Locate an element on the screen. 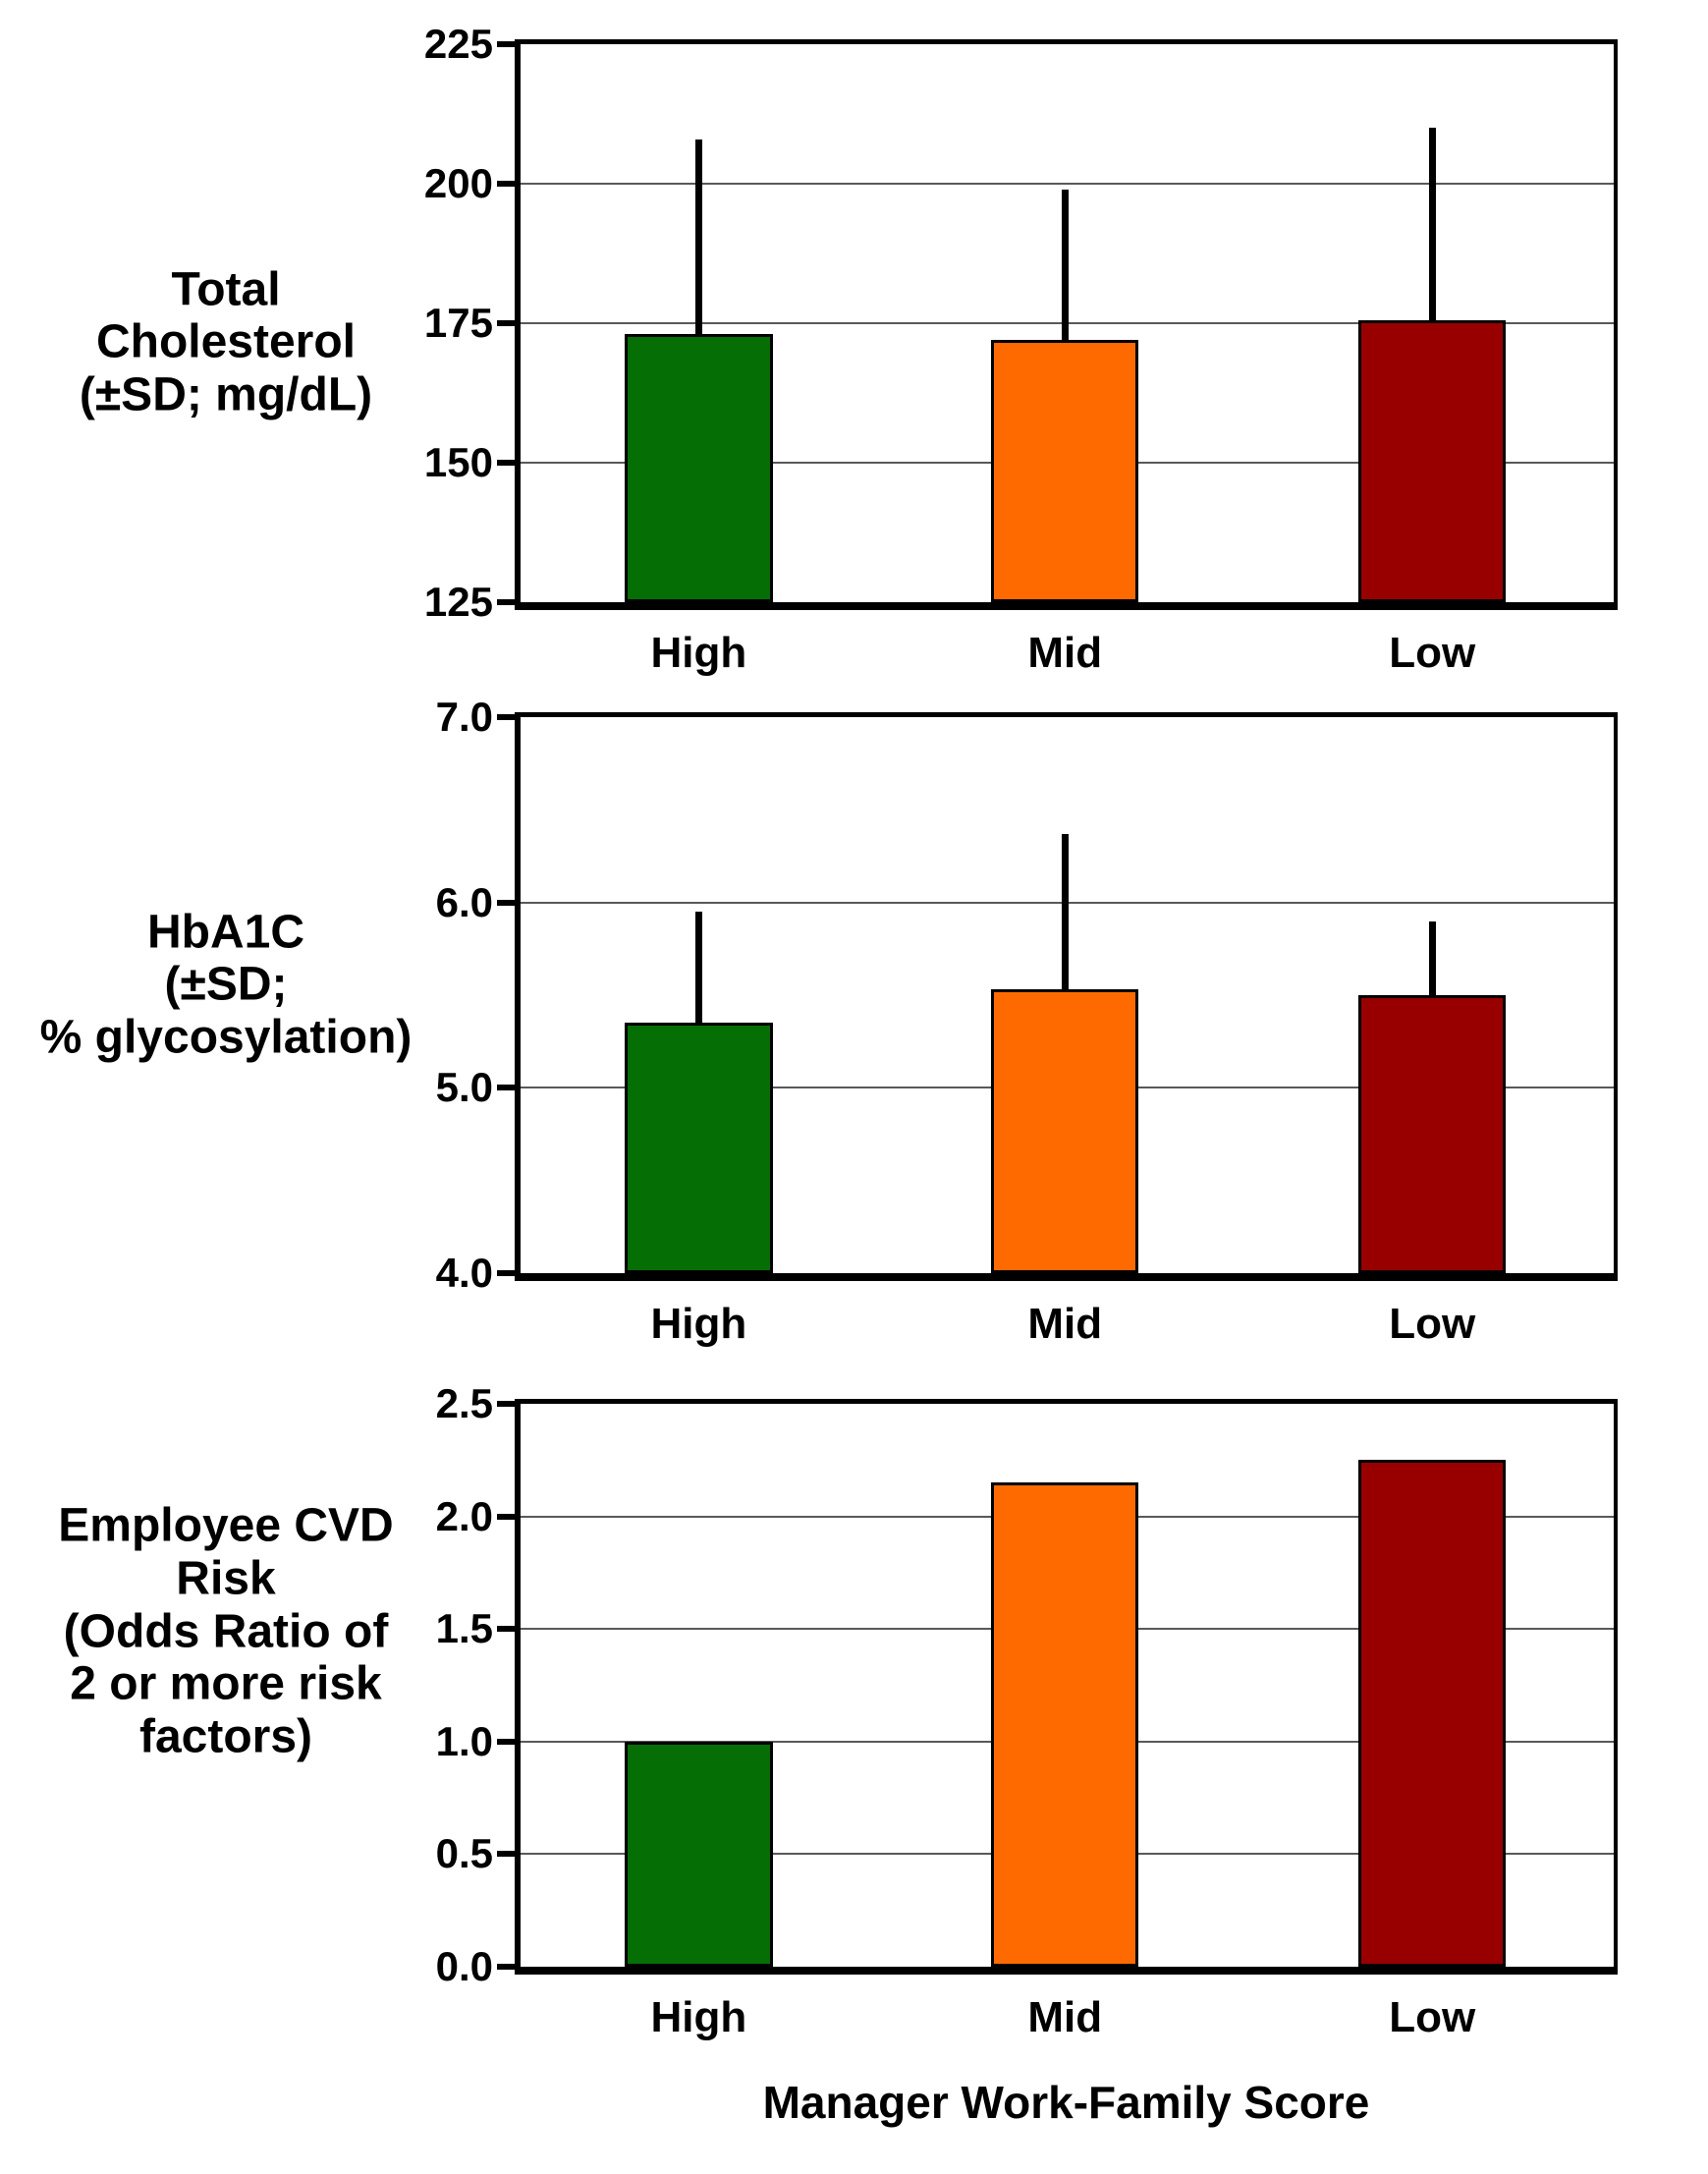 The height and width of the screenshot is (2174, 1708). y-axis-title-line: Cholesterol is located at coordinates (226, 341).